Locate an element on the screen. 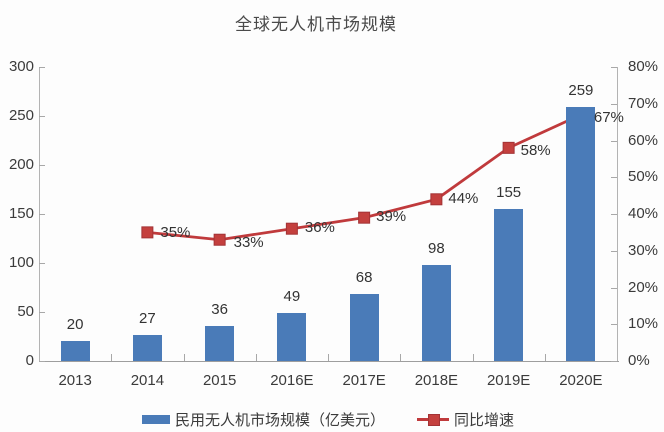 Image resolution: width=664 pixels, height=432 pixels. bar-2019E is located at coordinates (509, 285).